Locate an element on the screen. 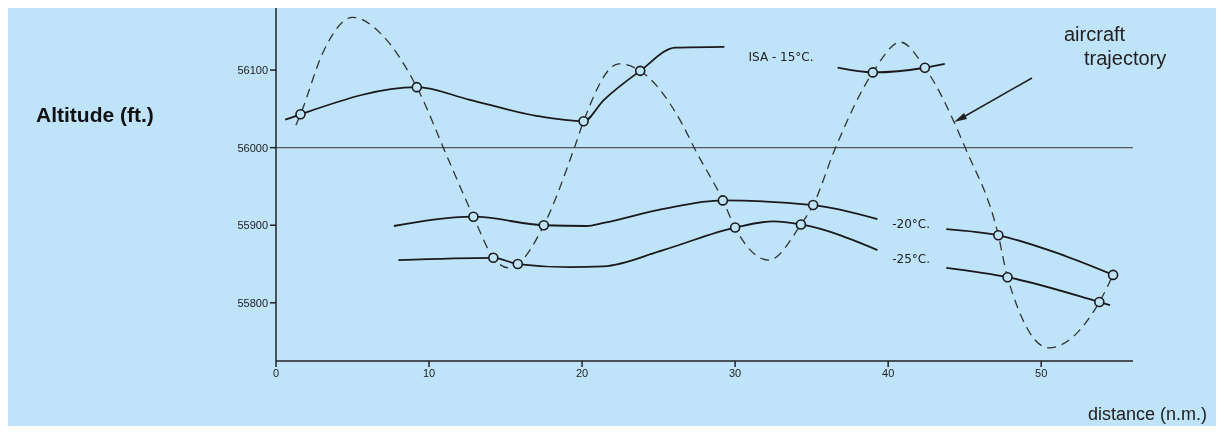  y-axis-title: Altitude (ft.) is located at coordinates (95, 114).